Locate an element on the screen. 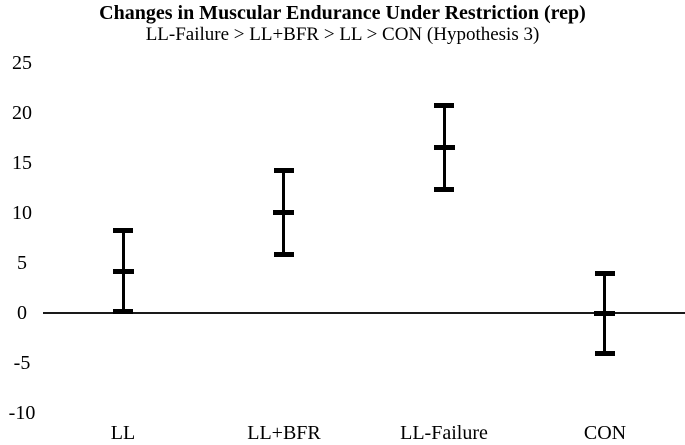 The image size is (685, 445). y-tick-label: 10 is located at coordinates (22, 213).